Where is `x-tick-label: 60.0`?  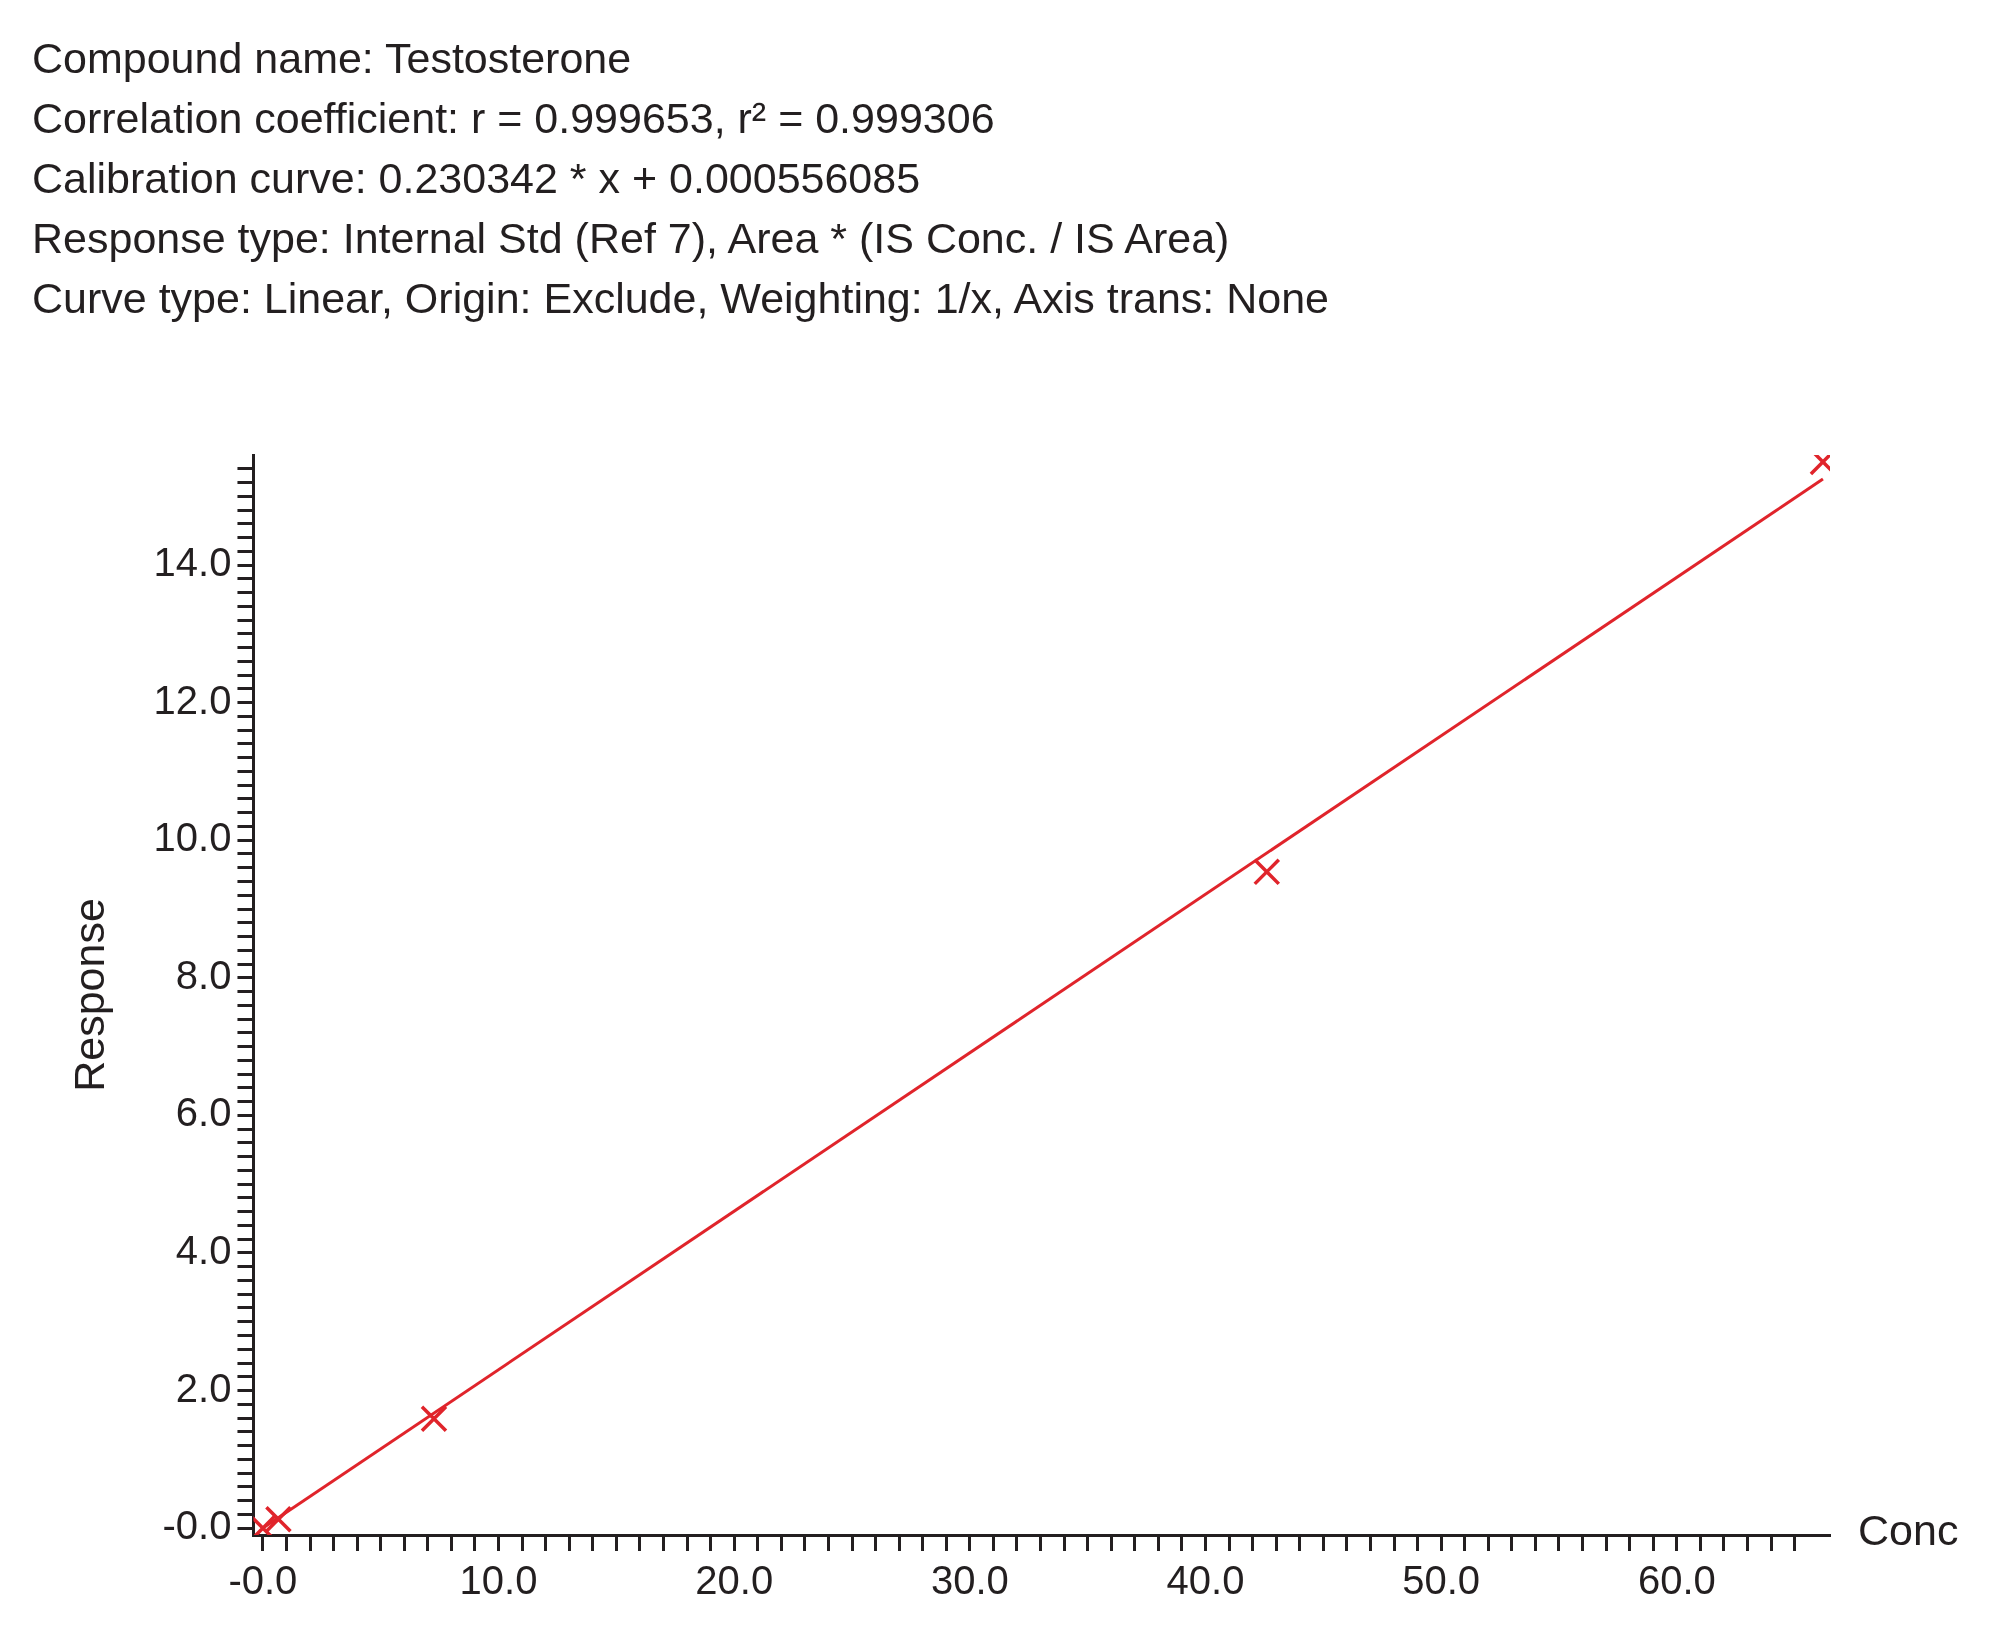 x-tick-label: 60.0 is located at coordinates (1676, 1580).